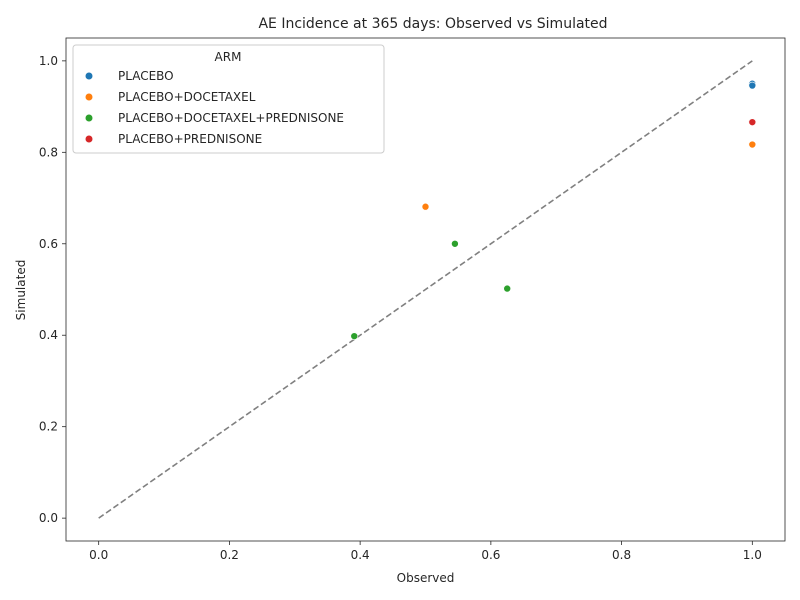  Describe the element at coordinates (98, 555) in the screenshot. I see `x-tick-label: 0.0` at that location.